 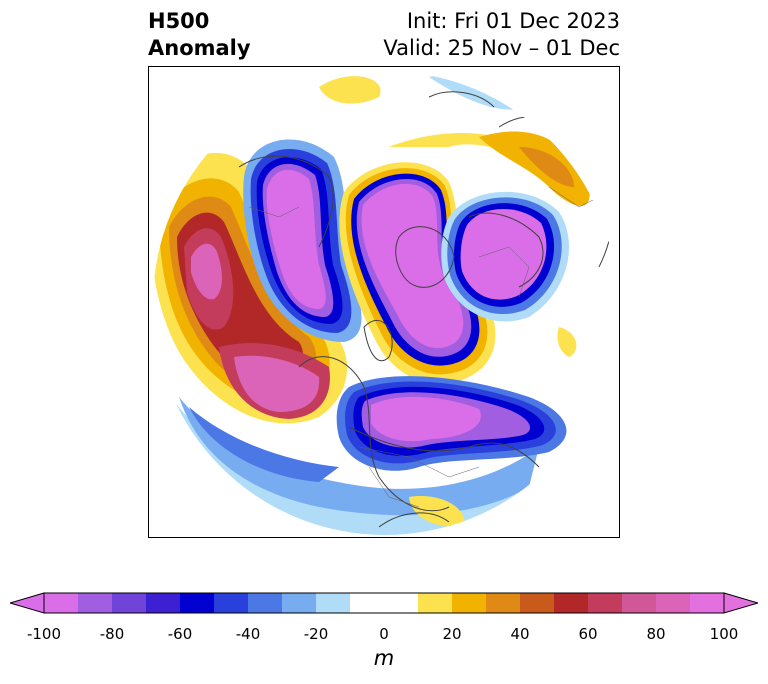 I want to click on colorbar-tick-label: 80, so click(x=656, y=634).